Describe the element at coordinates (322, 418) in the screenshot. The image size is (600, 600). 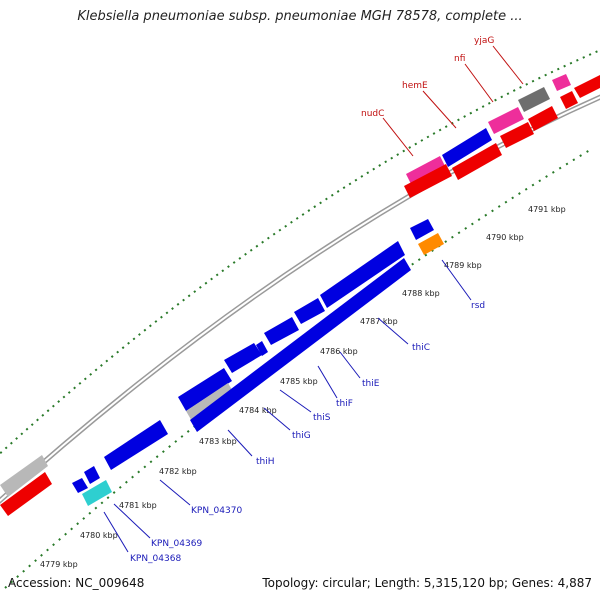
I see `gene-label: thiS` at that location.